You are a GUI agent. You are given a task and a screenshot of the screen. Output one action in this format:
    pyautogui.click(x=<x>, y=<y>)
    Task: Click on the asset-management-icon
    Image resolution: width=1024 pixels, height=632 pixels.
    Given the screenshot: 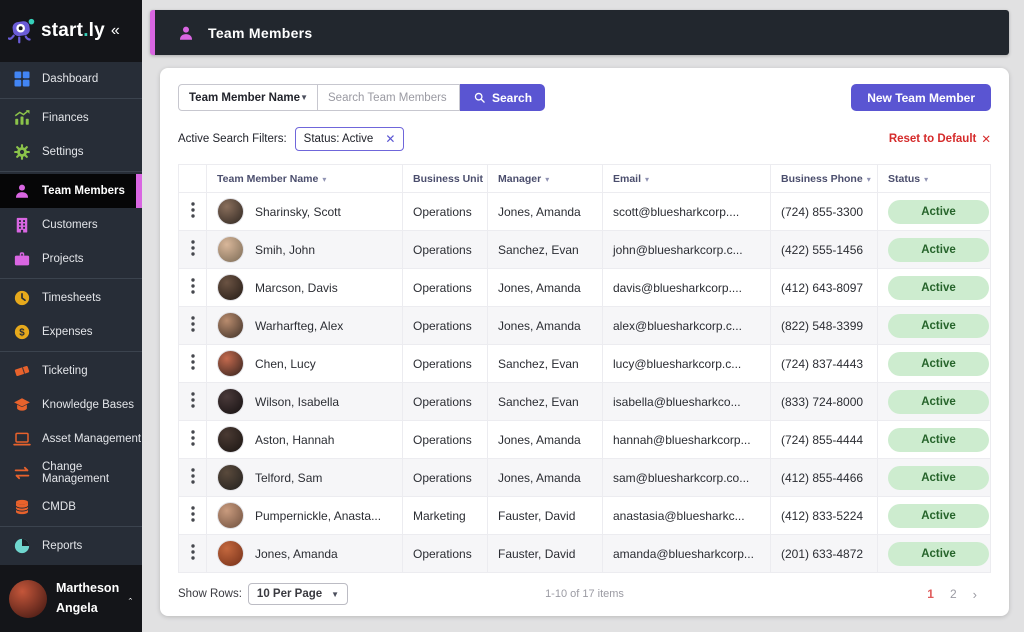 What is the action you would take?
    pyautogui.click(x=22, y=439)
    